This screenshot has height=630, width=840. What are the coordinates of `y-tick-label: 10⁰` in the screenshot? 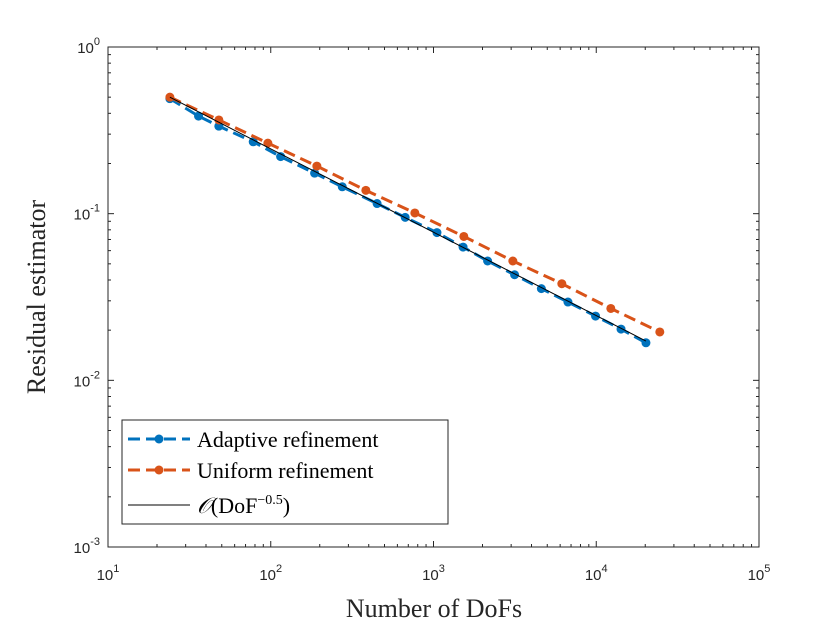 It's located at (88, 46).